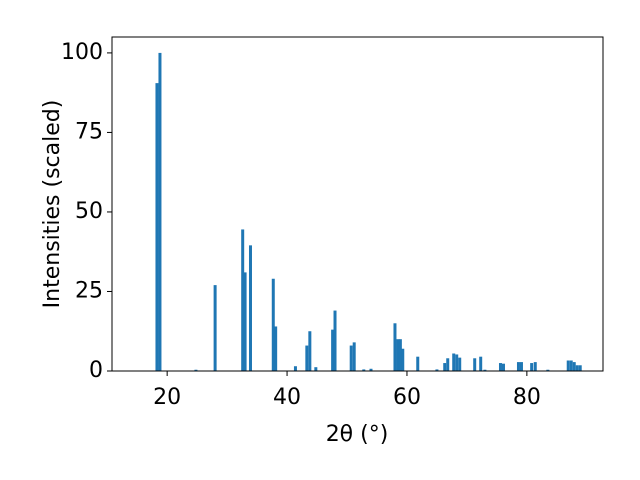 The image size is (640, 480). Describe the element at coordinates (89, 211) in the screenshot. I see `y-tick-label: 50` at that location.